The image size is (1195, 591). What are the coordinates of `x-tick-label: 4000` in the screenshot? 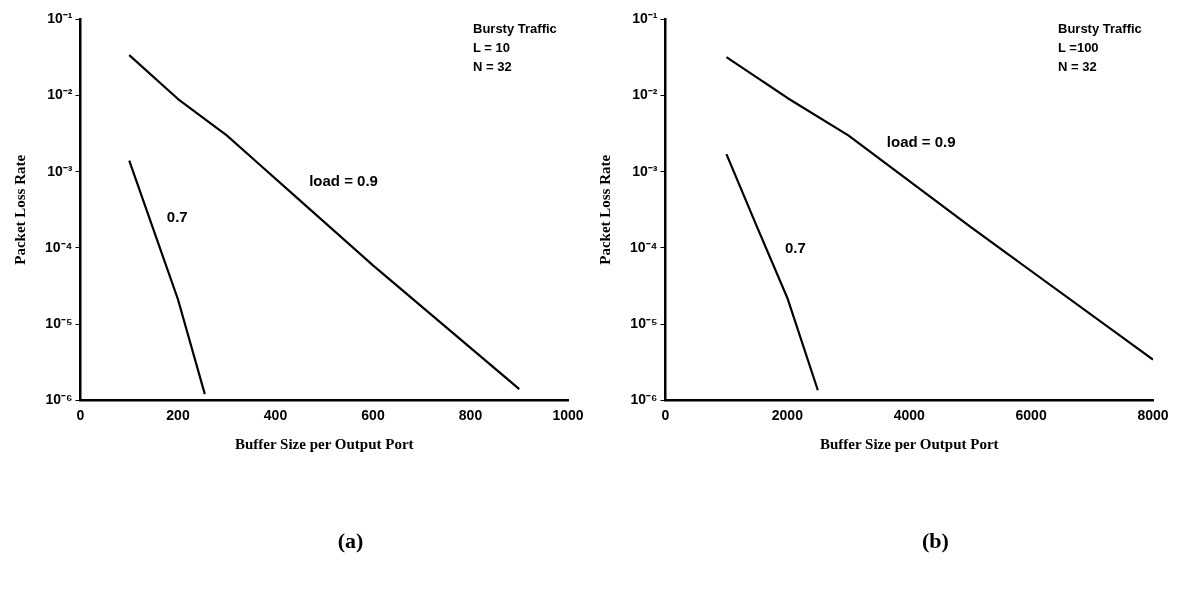 It's located at (909, 415).